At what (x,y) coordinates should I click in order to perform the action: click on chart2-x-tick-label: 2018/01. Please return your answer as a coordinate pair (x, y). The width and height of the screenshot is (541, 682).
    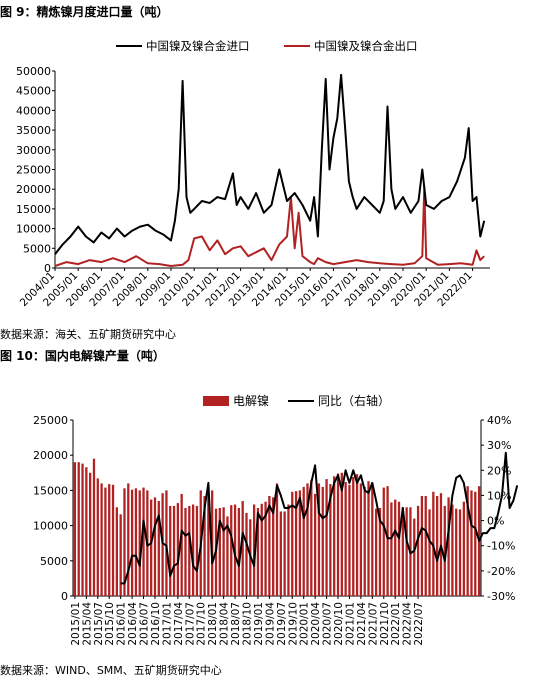
    Looking at the image, I should click on (213, 624).